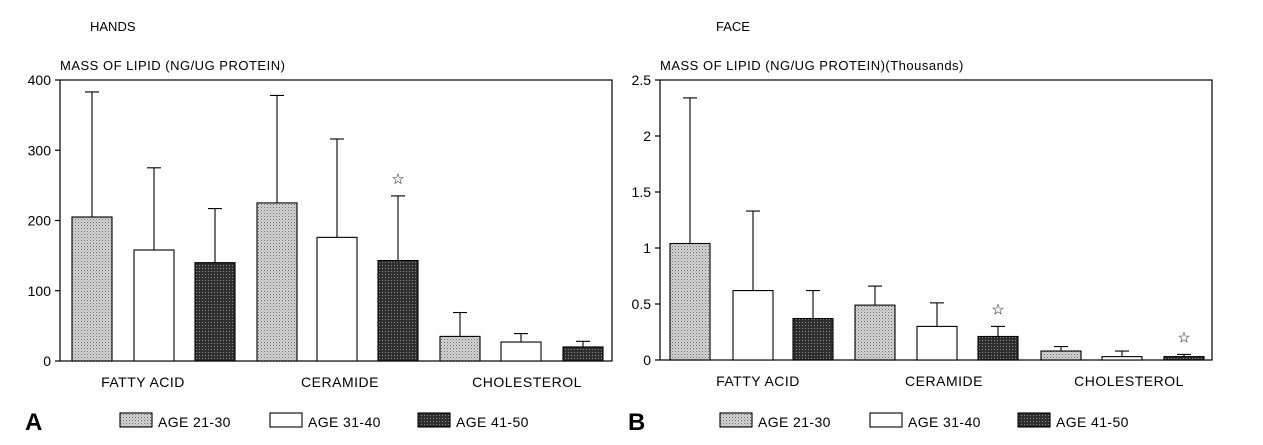 The height and width of the screenshot is (445, 1263). What do you see at coordinates (40, 80) in the screenshot?
I see `y-tick-label: 400` at bounding box center [40, 80].